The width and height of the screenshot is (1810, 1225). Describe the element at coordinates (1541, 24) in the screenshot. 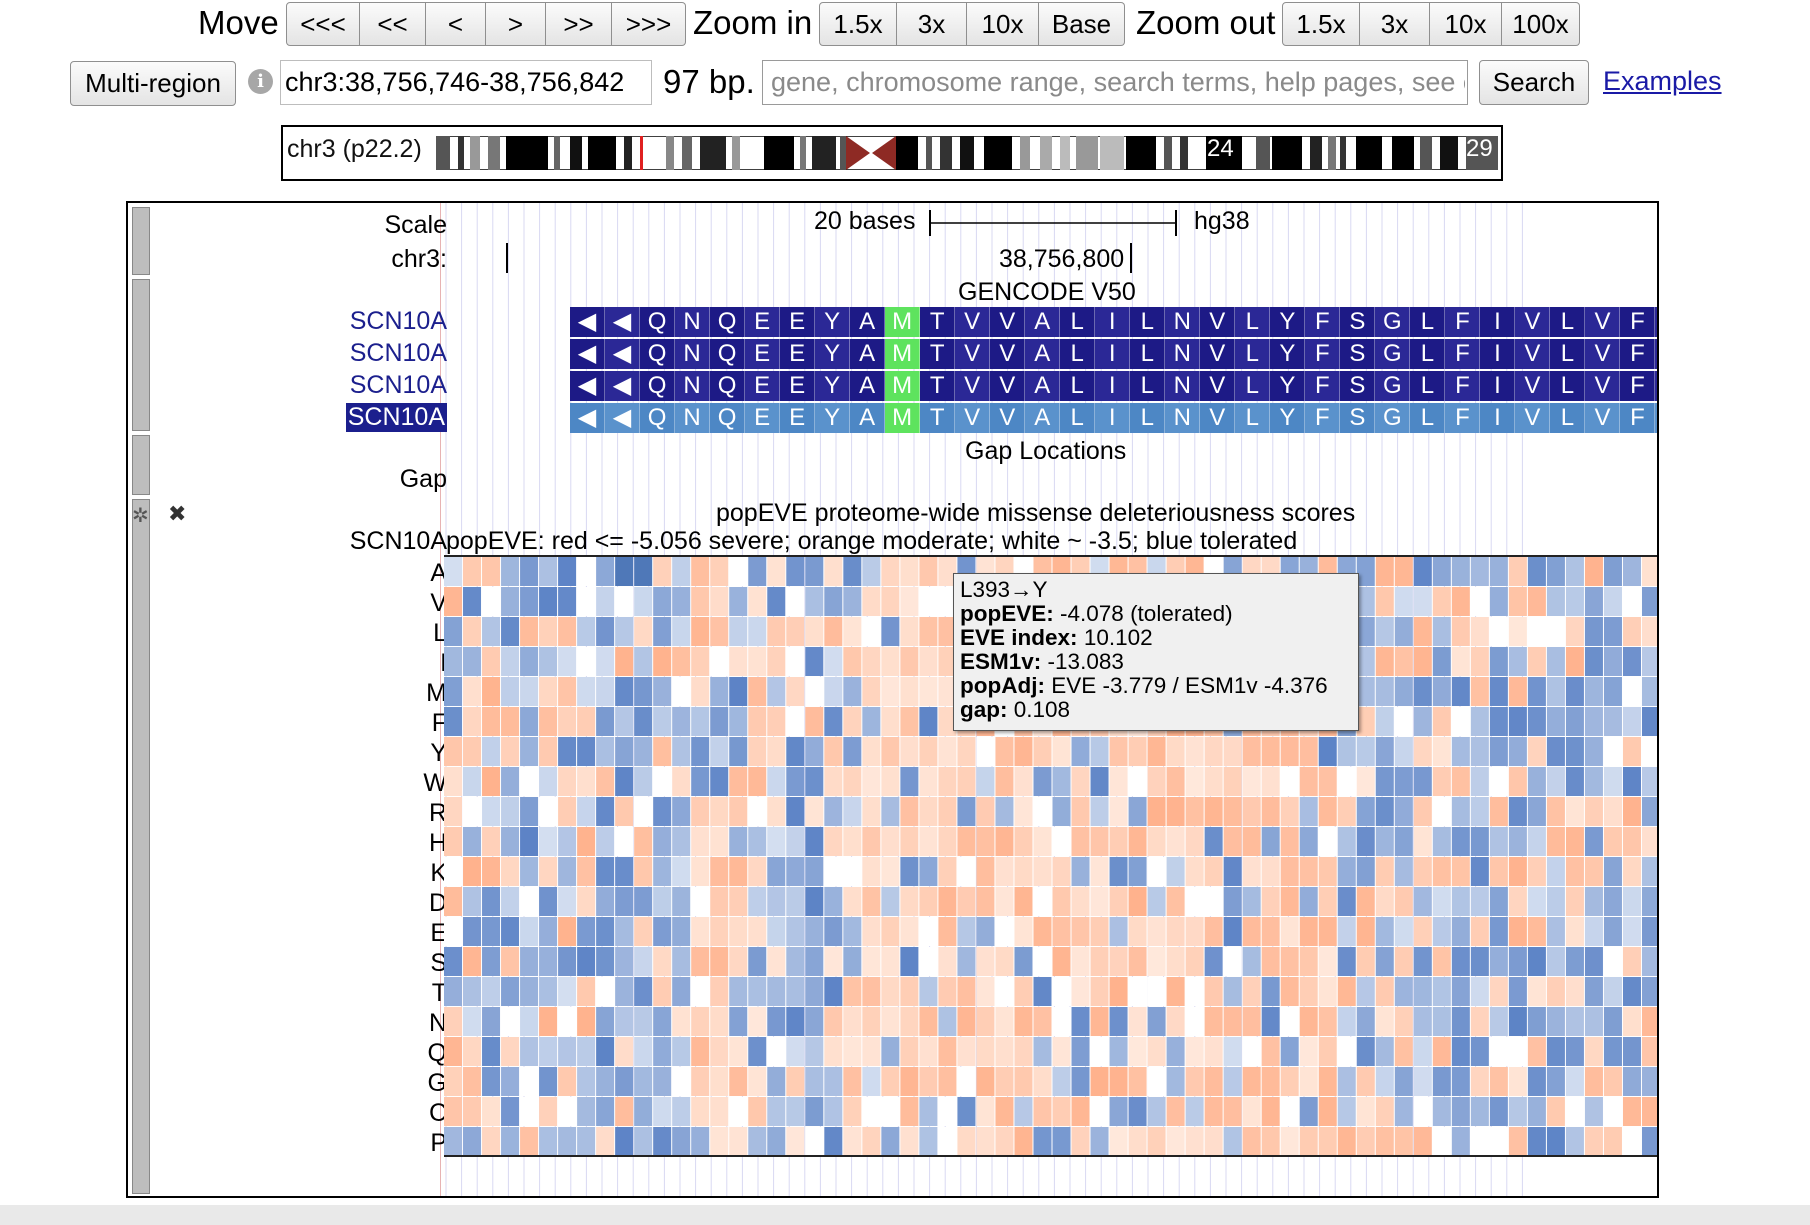

I see `zoom-out-100x-button: 100x` at that location.